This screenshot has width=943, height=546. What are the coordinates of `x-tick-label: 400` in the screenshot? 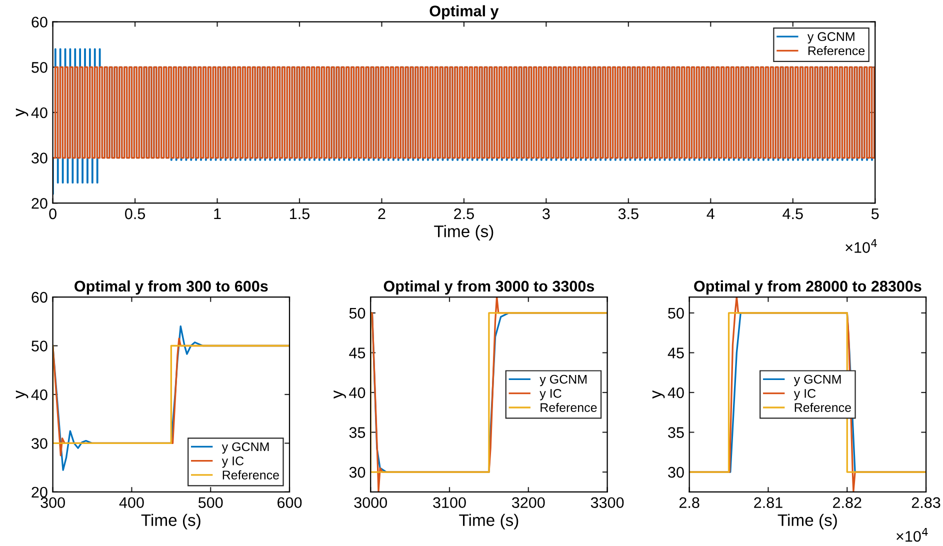 It's located at (131, 502).